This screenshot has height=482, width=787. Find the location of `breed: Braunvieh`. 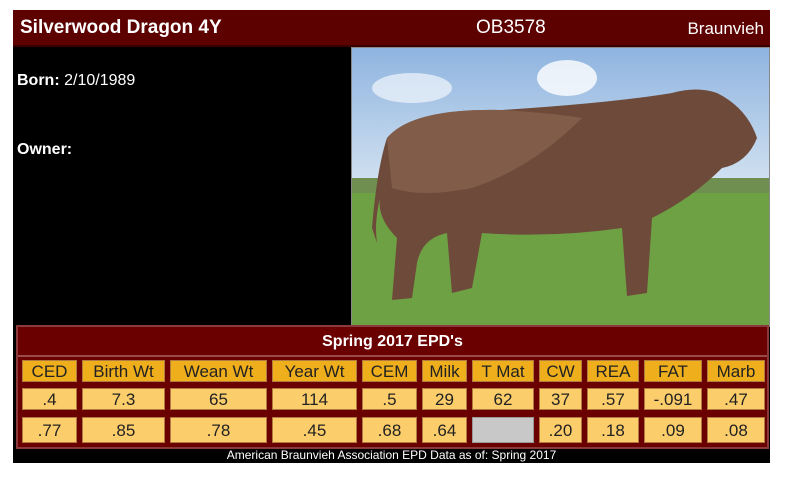

breed: Braunvieh is located at coordinates (725, 28).